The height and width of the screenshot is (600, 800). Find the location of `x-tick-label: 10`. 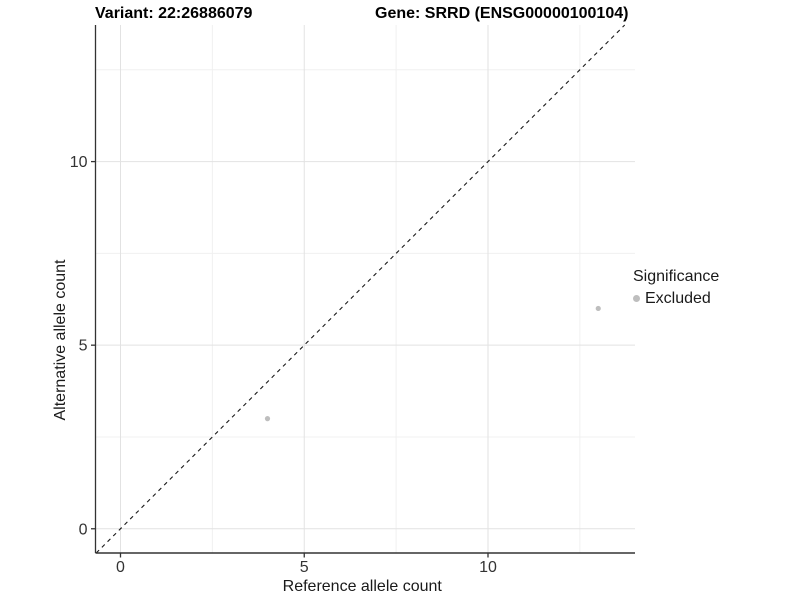

x-tick-label: 10 is located at coordinates (488, 567).